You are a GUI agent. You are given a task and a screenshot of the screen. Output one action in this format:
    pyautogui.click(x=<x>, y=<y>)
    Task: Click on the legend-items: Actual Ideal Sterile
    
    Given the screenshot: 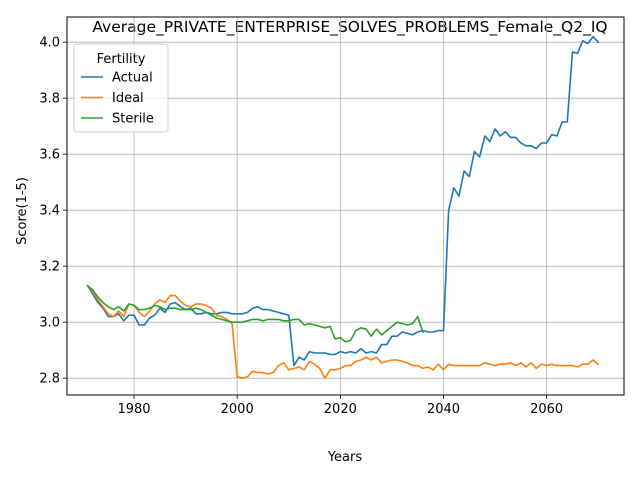 What is the action you would take?
    pyautogui.click(x=117, y=99)
    